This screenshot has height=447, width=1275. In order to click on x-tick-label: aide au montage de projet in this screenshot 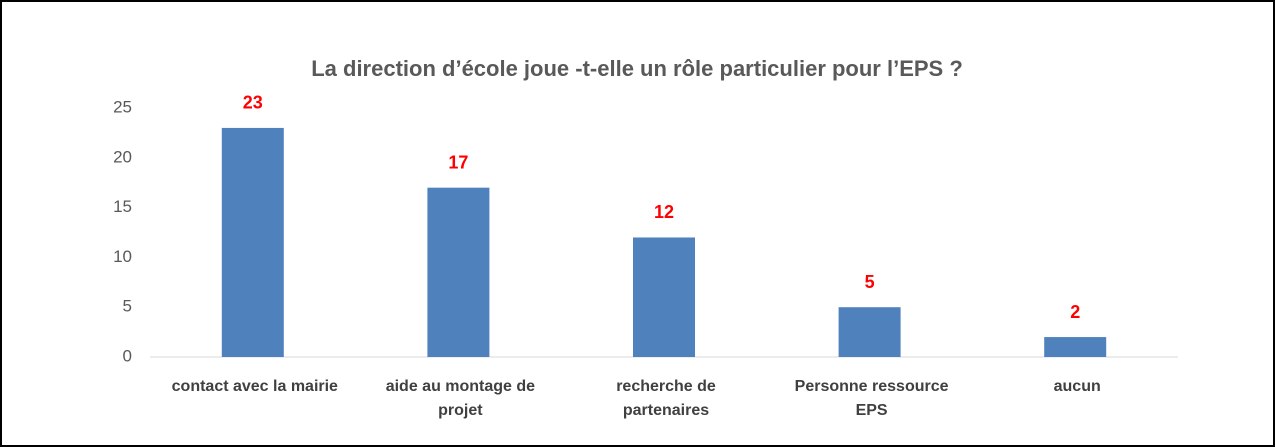, I will do `click(460, 398)`.